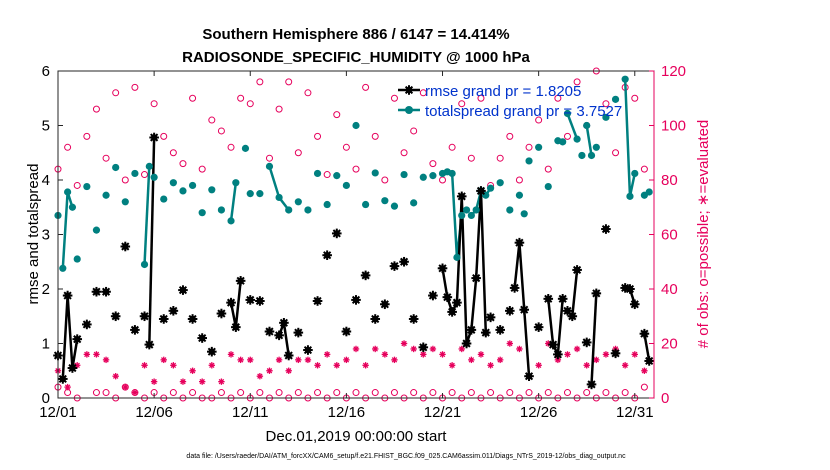 This screenshot has width=830, height=470. Describe the element at coordinates (355, 34) in the screenshot. I see `chart-title-line1: Southern Hemisphere 886 / 6147 = 14.414%` at that location.